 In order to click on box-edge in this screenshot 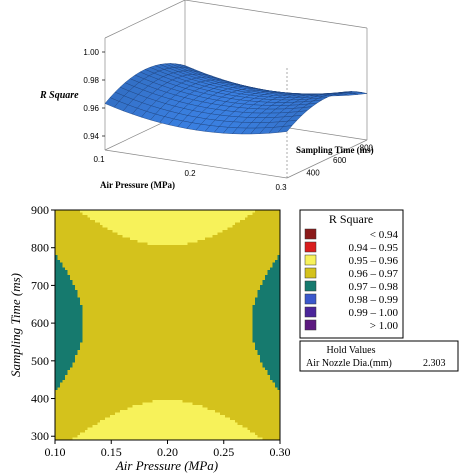, I will do `click(327, 159)`.